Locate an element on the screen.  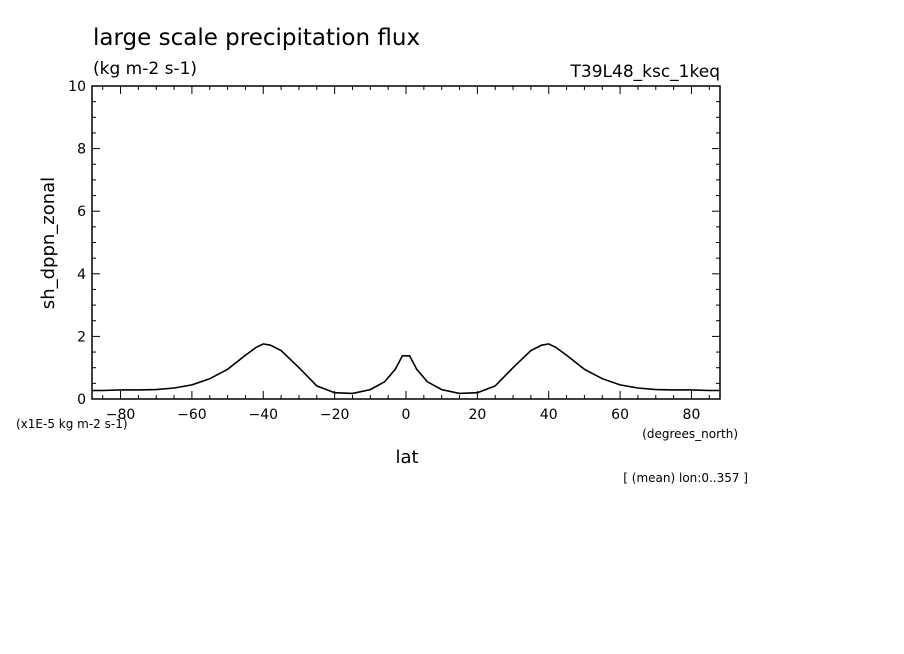
y-tick-label: 10 is located at coordinates (77, 87).